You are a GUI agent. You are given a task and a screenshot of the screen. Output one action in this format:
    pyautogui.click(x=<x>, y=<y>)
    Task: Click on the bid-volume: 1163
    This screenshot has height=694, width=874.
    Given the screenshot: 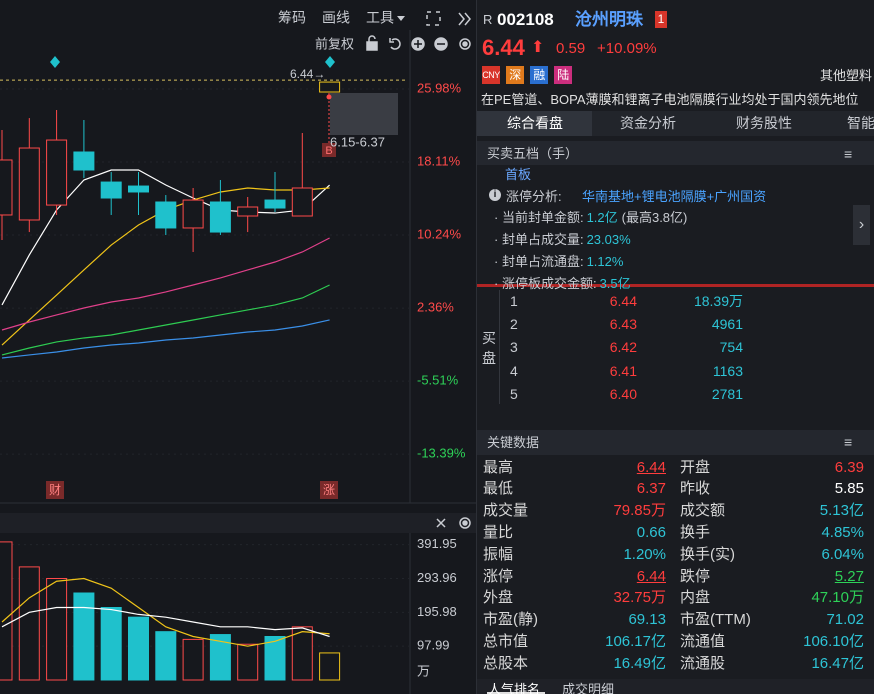 What is the action you would take?
    pyautogui.click(x=727, y=370)
    